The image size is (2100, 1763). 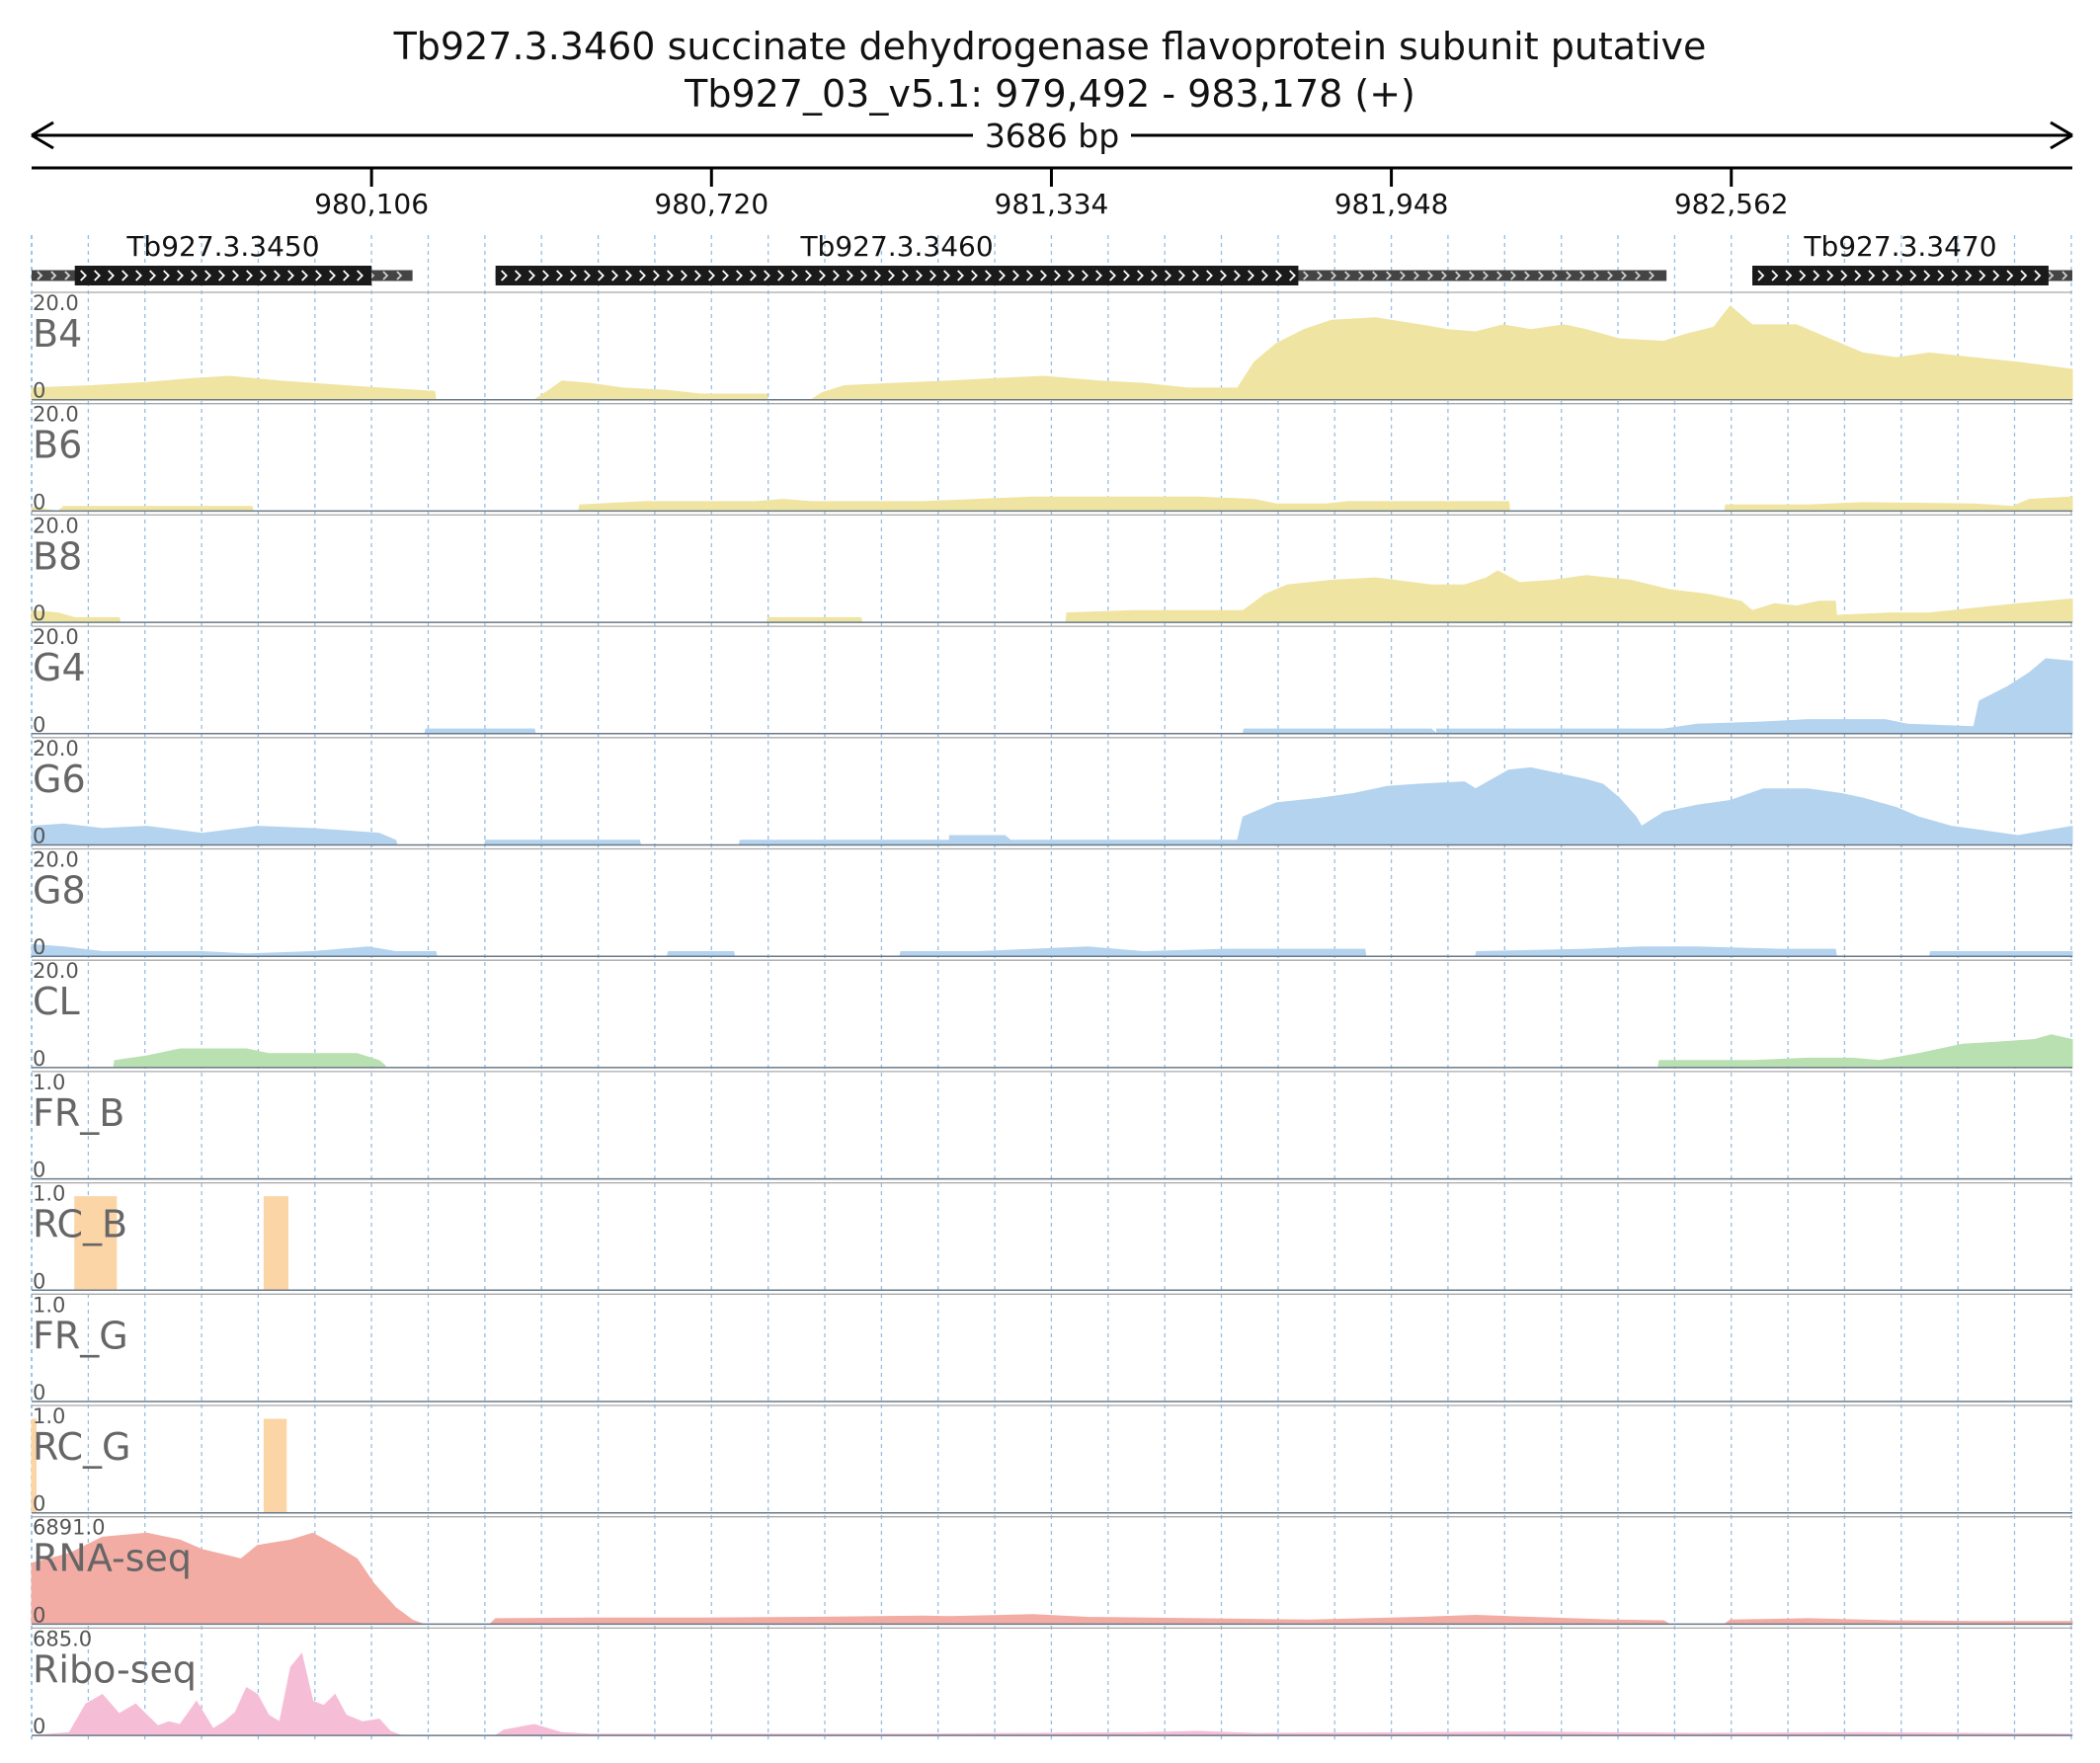 What do you see at coordinates (78, 1113) in the screenshot?
I see `track-name-label: FR_B` at bounding box center [78, 1113].